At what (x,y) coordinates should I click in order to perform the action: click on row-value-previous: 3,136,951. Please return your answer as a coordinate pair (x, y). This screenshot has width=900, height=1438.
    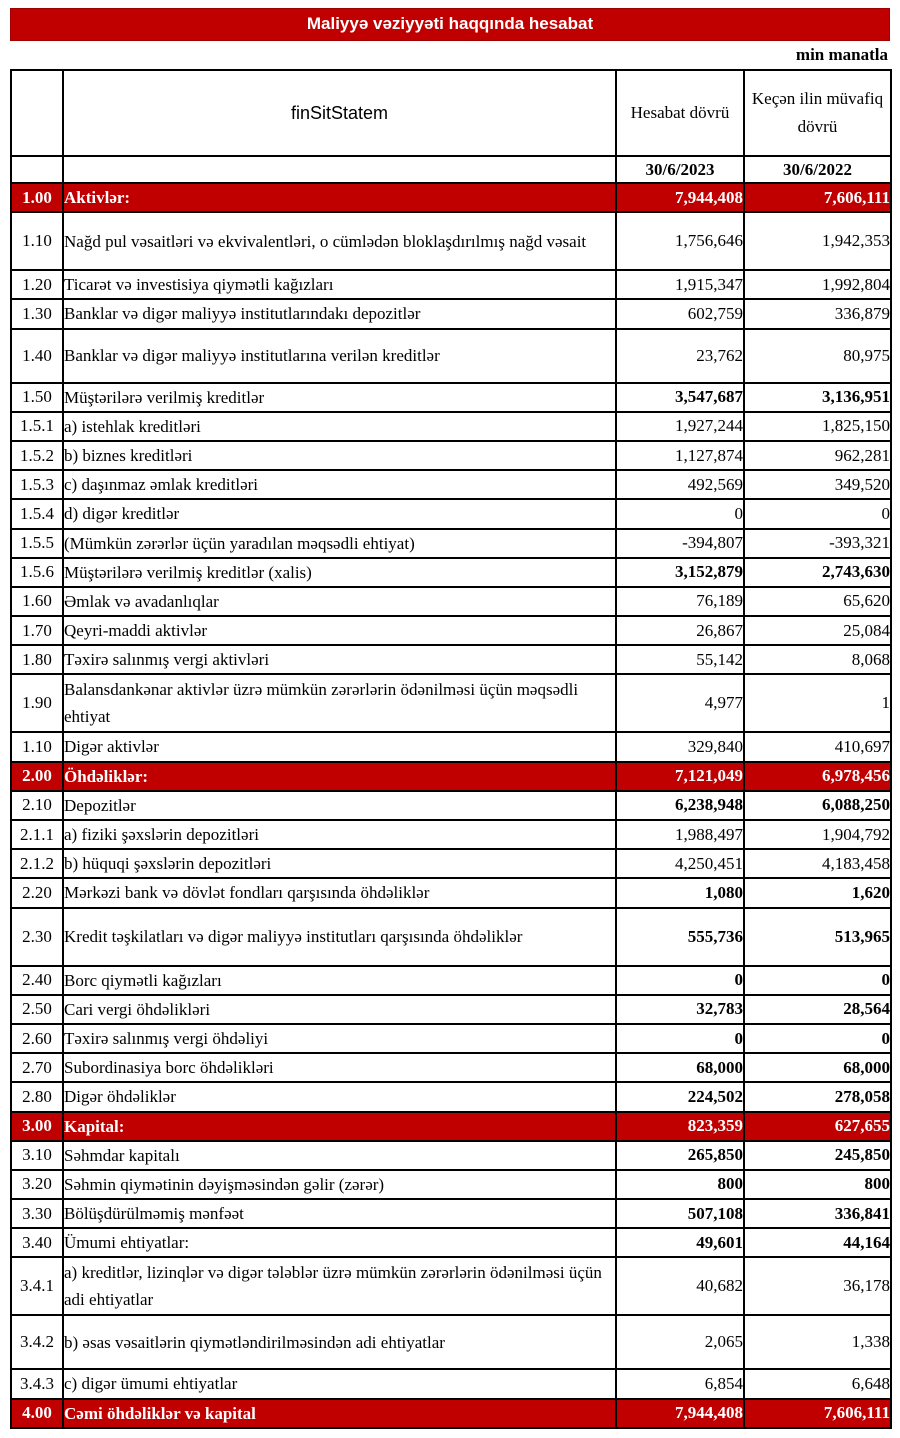
    Looking at the image, I should click on (817, 397).